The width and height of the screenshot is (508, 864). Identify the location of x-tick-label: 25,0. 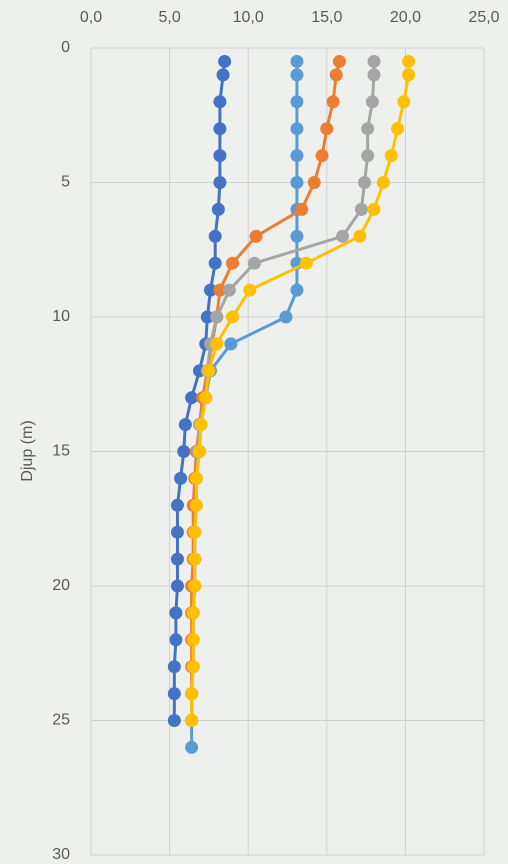
(483, 17).